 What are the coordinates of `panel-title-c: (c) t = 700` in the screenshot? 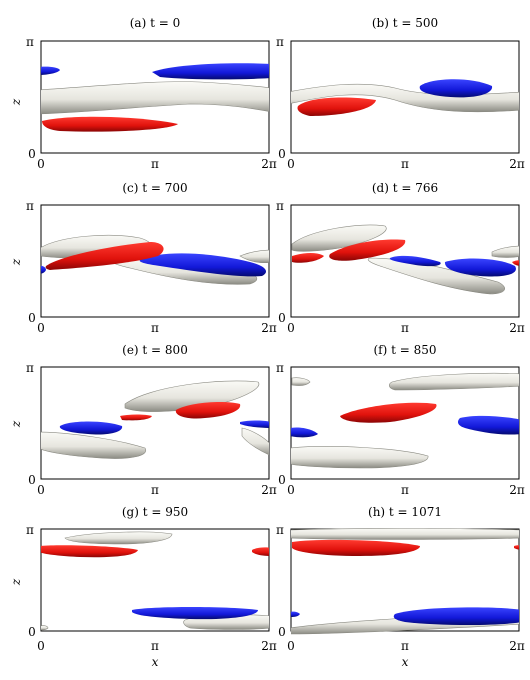 It's located at (154, 188).